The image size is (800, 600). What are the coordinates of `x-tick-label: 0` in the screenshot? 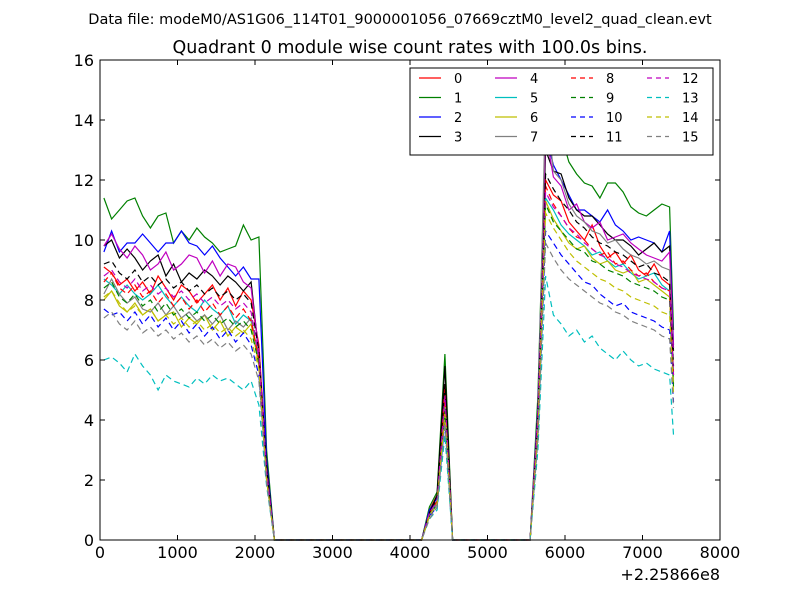 It's located at (100, 552).